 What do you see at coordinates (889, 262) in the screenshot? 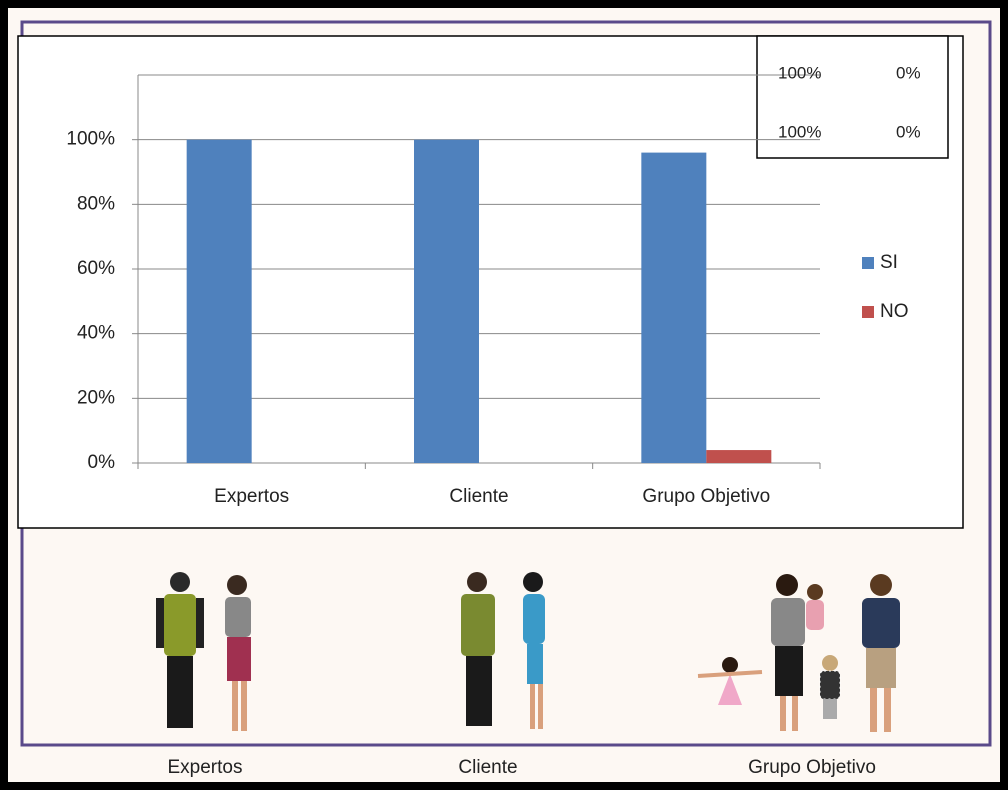
I see `legend-label: SI` at bounding box center [889, 262].